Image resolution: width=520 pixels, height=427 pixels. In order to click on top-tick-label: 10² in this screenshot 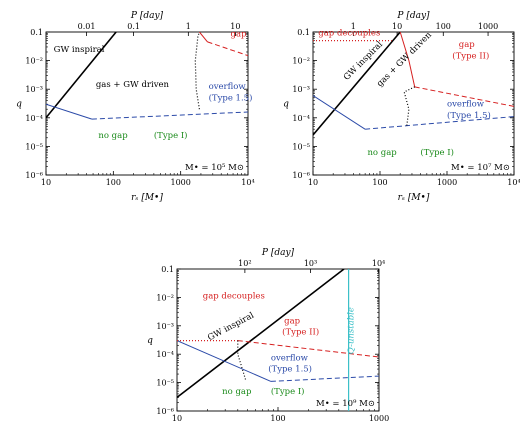, I will do `click(244, 263)`.